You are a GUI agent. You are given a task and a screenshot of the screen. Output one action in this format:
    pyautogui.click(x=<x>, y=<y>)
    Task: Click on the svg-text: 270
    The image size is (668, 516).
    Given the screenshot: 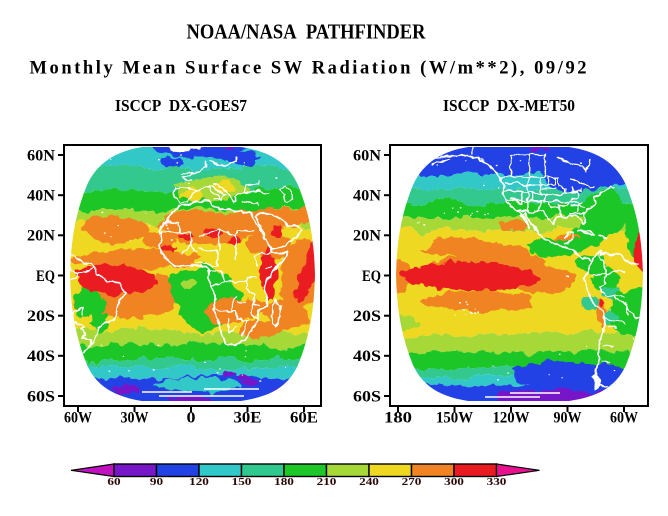 What is the action you would take?
    pyautogui.click(x=412, y=482)
    